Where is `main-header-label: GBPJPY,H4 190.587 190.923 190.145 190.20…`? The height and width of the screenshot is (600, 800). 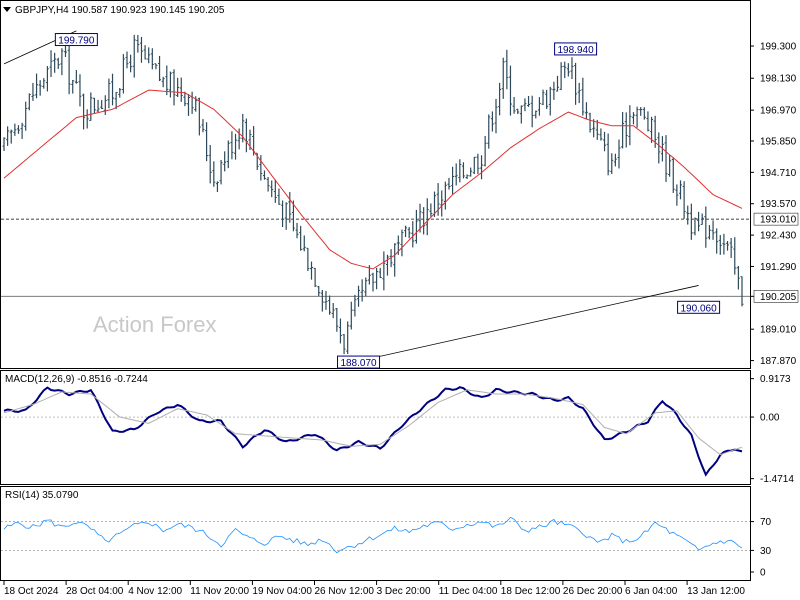 main-header-label: GBPJPY,H4 190.587 190.923 190.145 190.20… is located at coordinates (120, 10).